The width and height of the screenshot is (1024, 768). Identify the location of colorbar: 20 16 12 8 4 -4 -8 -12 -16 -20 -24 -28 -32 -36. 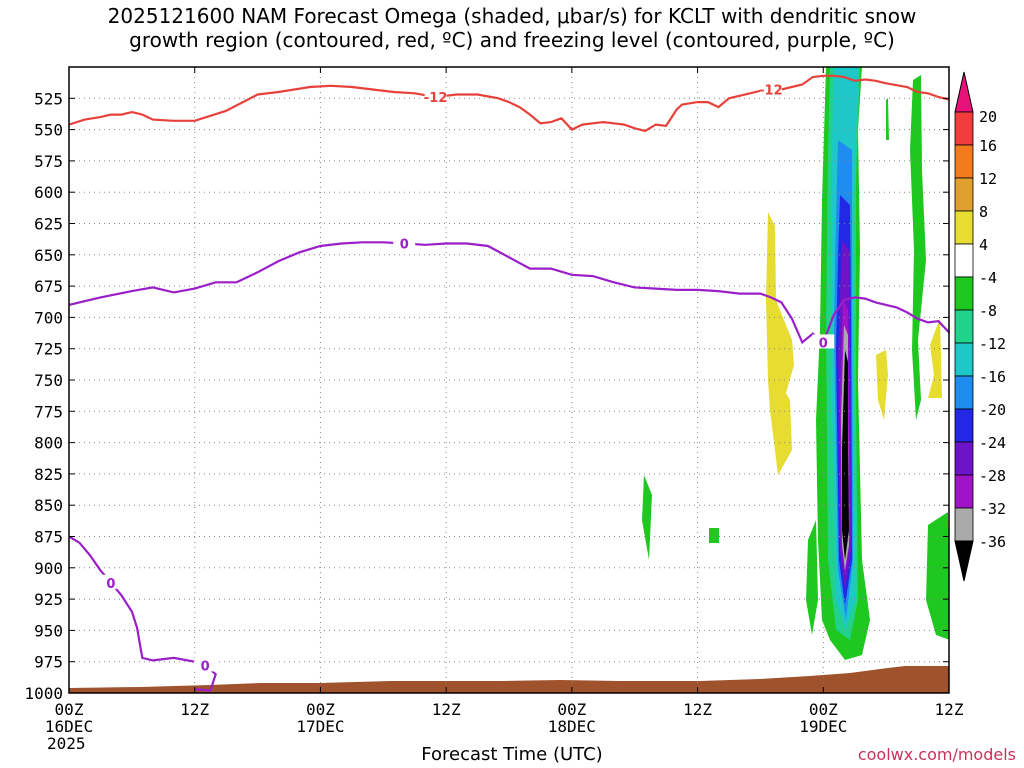
(980, 326).